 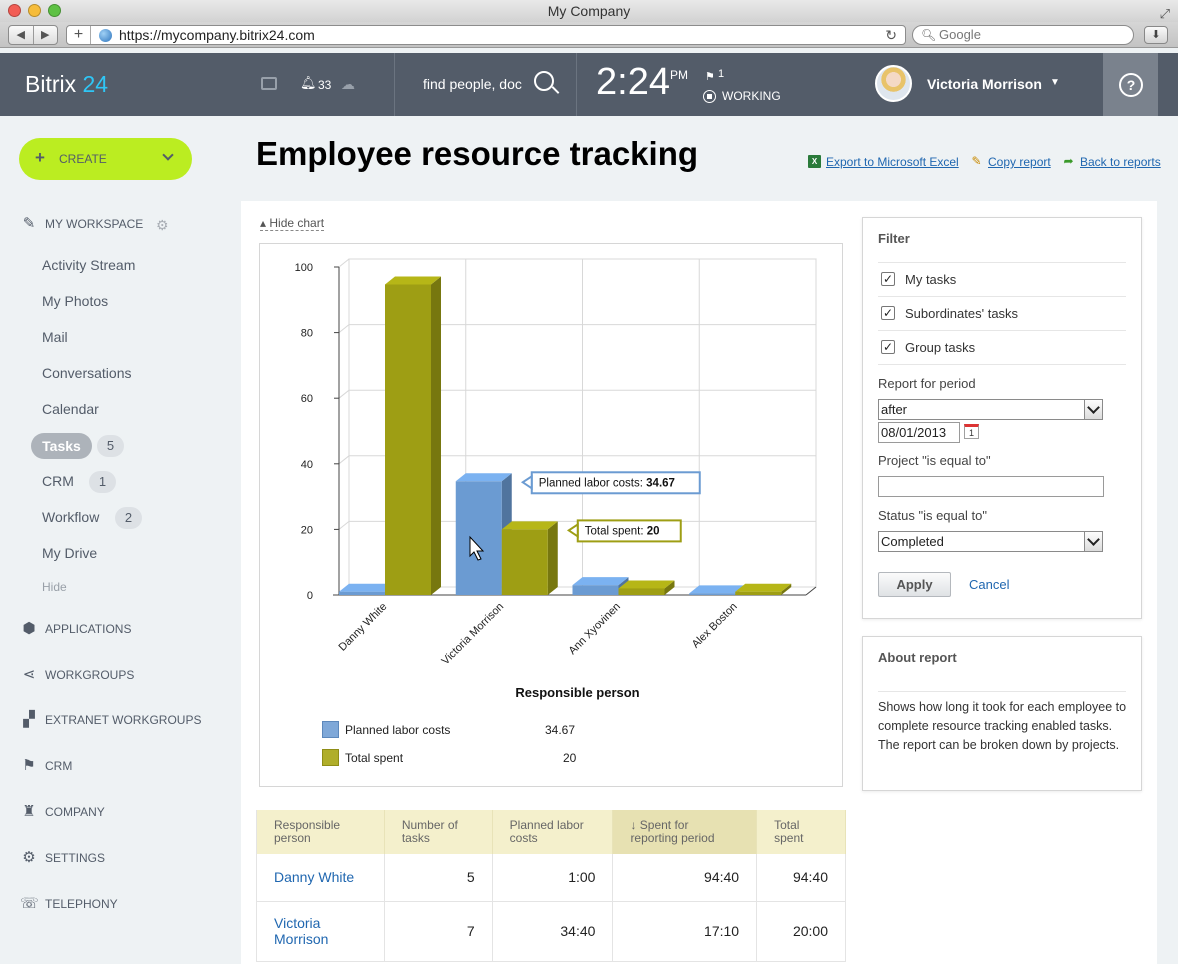 What do you see at coordinates (991, 486) in the screenshot?
I see `project-input` at bounding box center [991, 486].